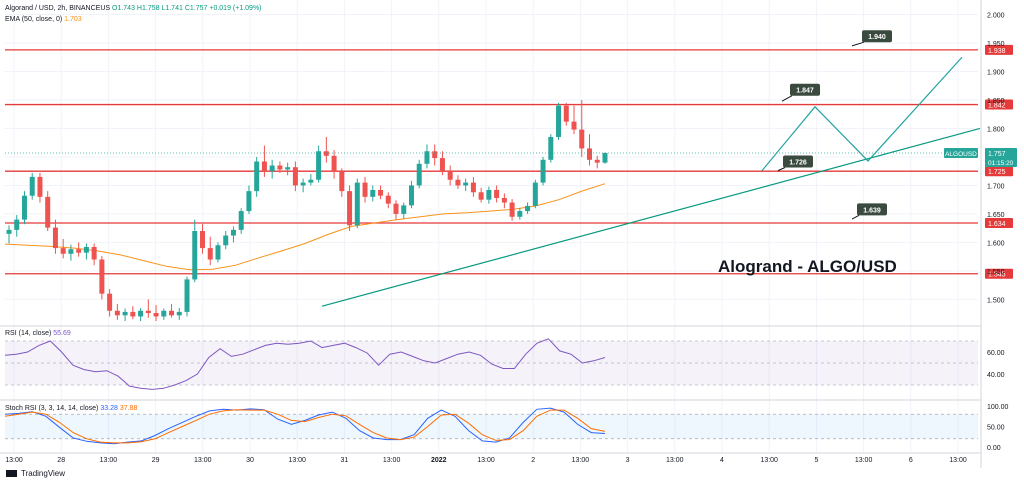  I want to click on annotation-title: Alogrand - ALGO/USD, so click(807, 266).